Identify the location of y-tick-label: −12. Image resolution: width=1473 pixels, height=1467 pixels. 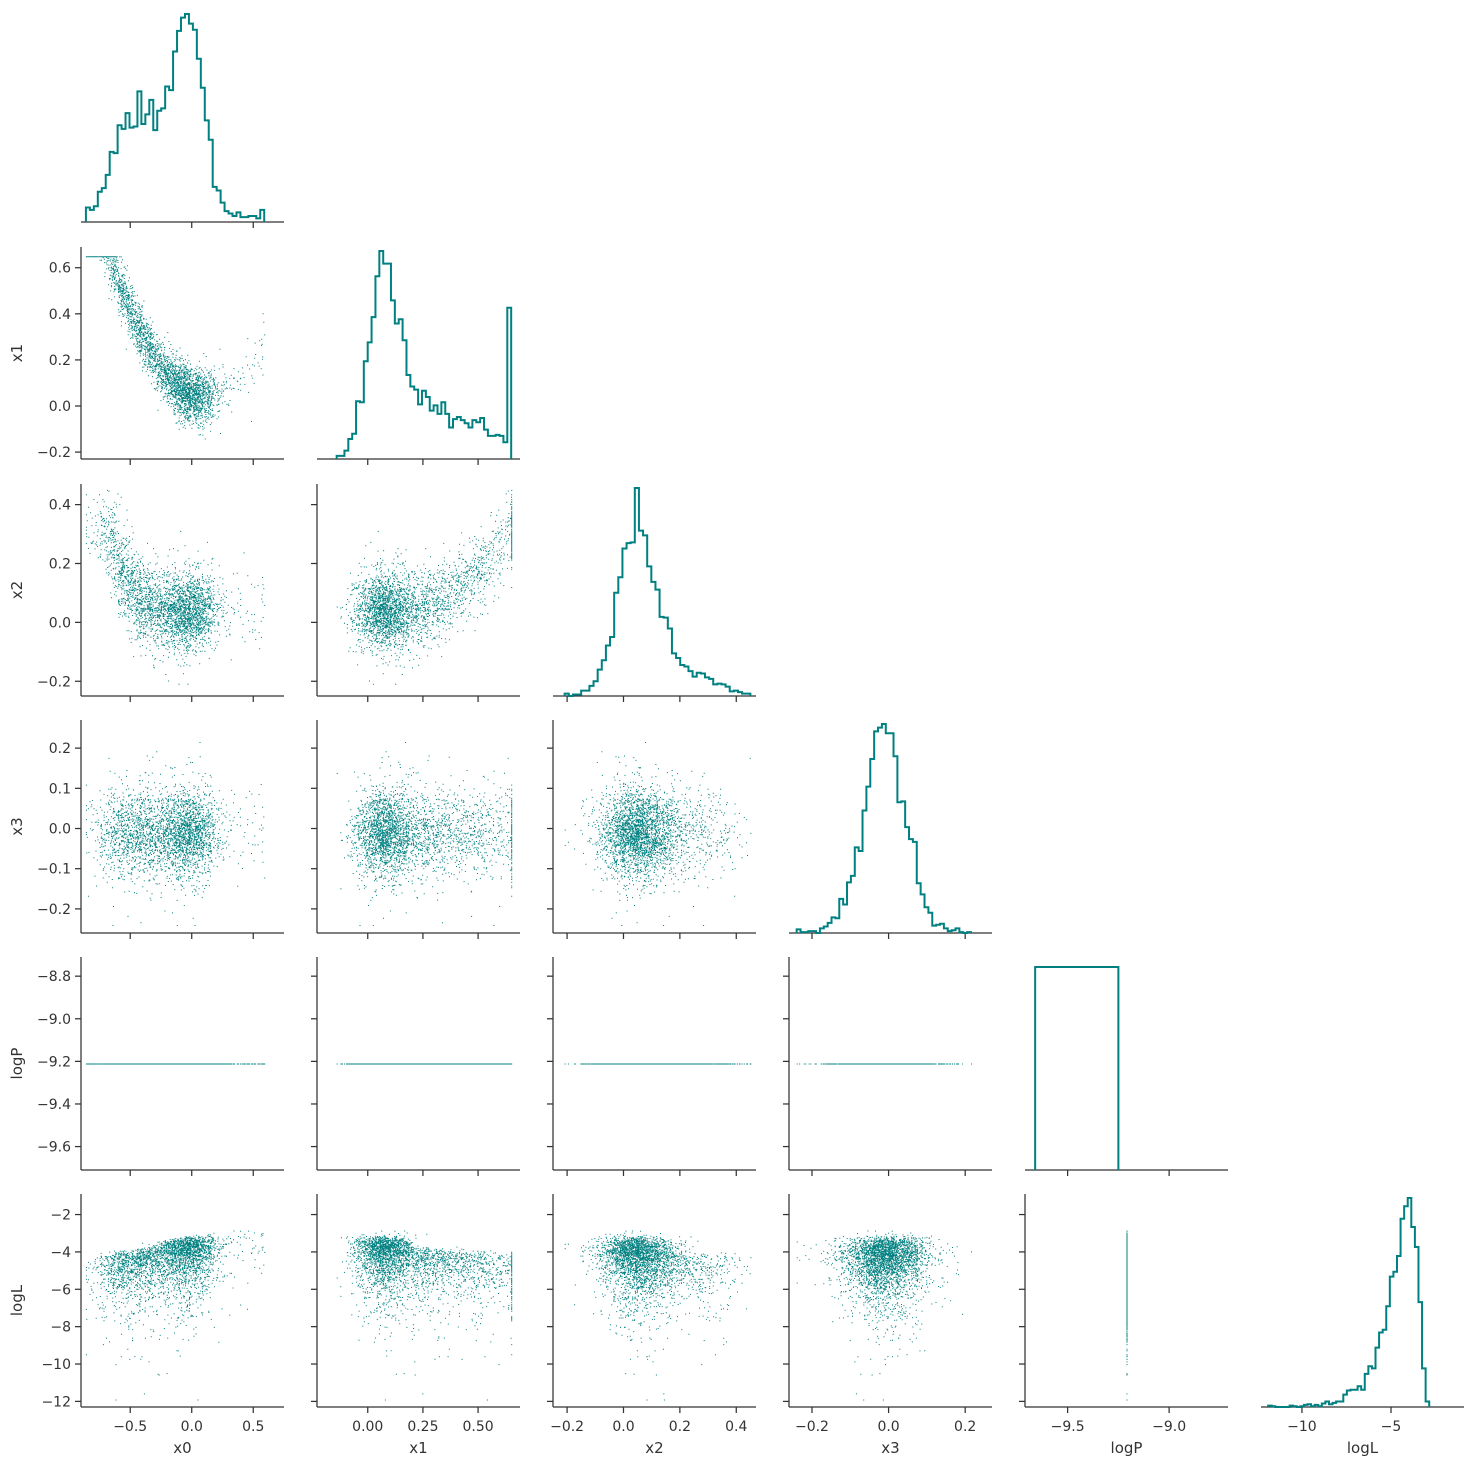
(56, 1402).